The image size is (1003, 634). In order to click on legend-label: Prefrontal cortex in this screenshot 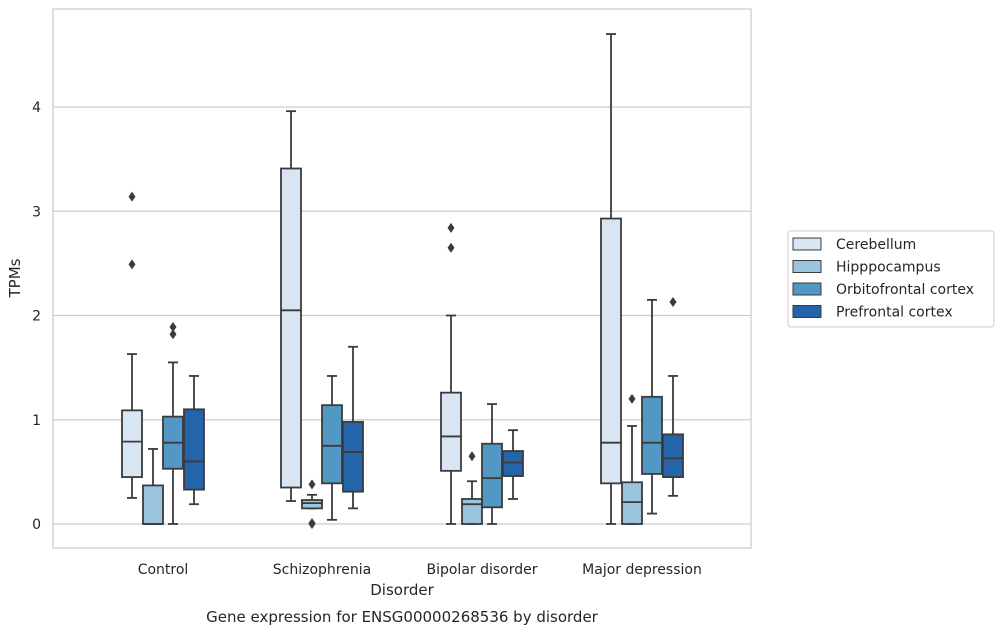, I will do `click(894, 313)`.